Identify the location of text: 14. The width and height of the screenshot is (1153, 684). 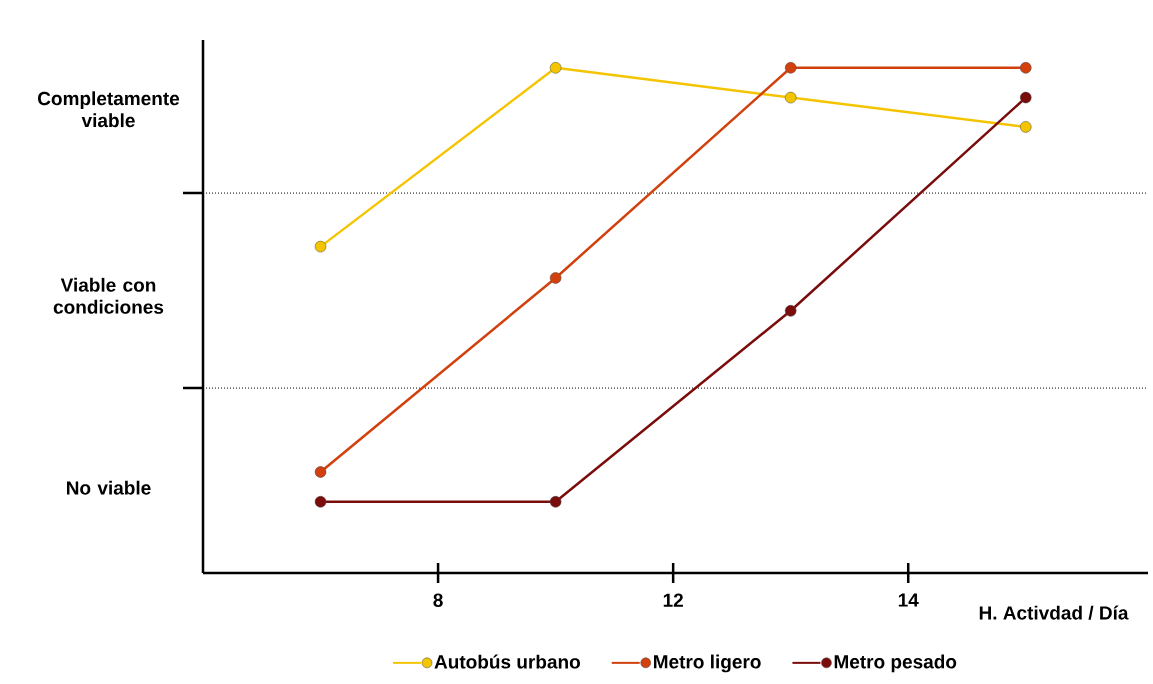
(908, 600).